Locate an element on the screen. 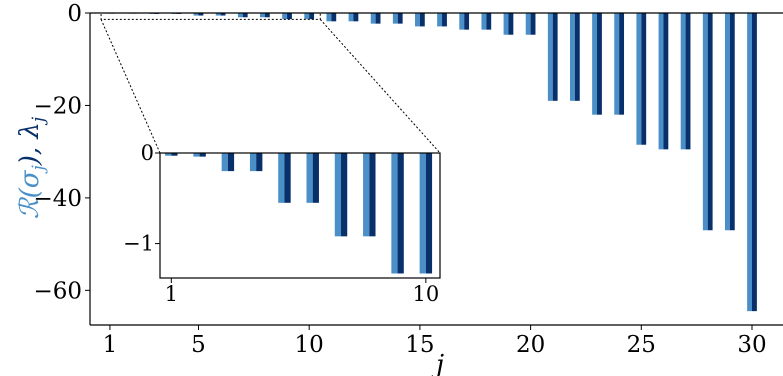  y-axis-label: ℛ(σj), λj is located at coordinates (32, 167).